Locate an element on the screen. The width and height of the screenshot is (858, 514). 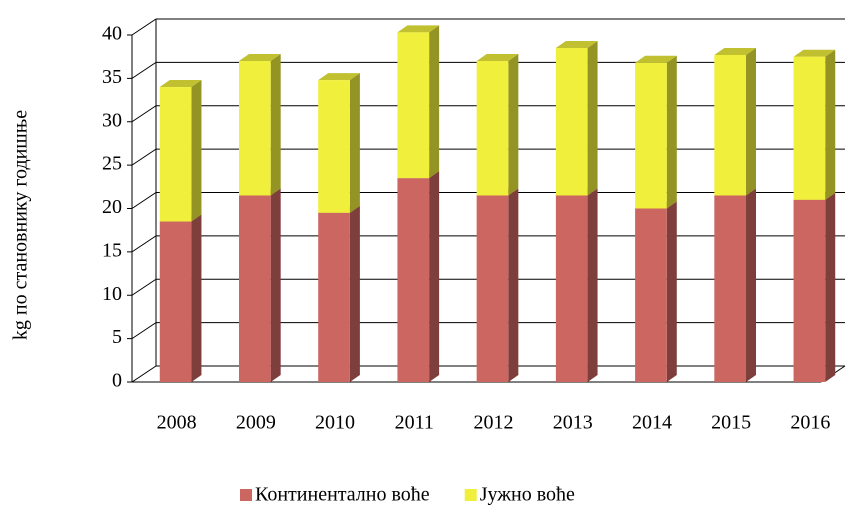
x-tick-label: 2009 is located at coordinates (256, 423).